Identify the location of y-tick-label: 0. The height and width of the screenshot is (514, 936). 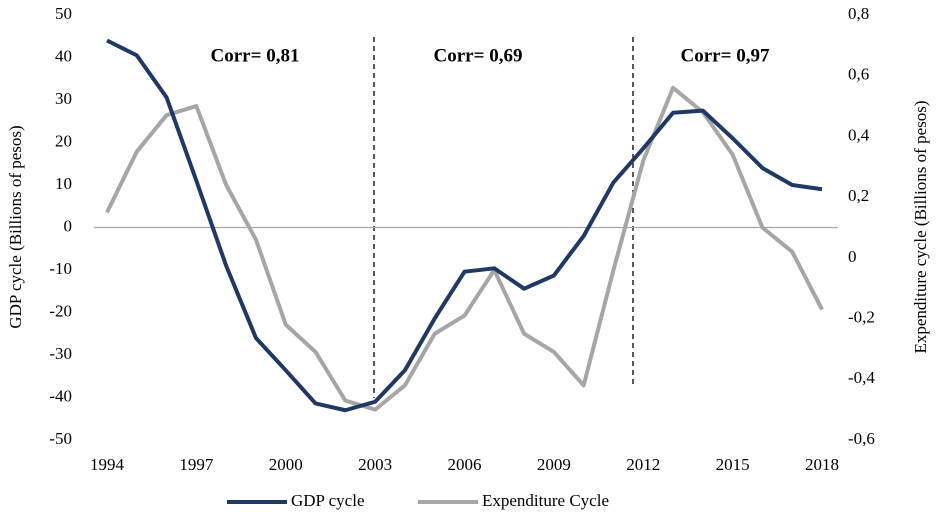
(68, 225).